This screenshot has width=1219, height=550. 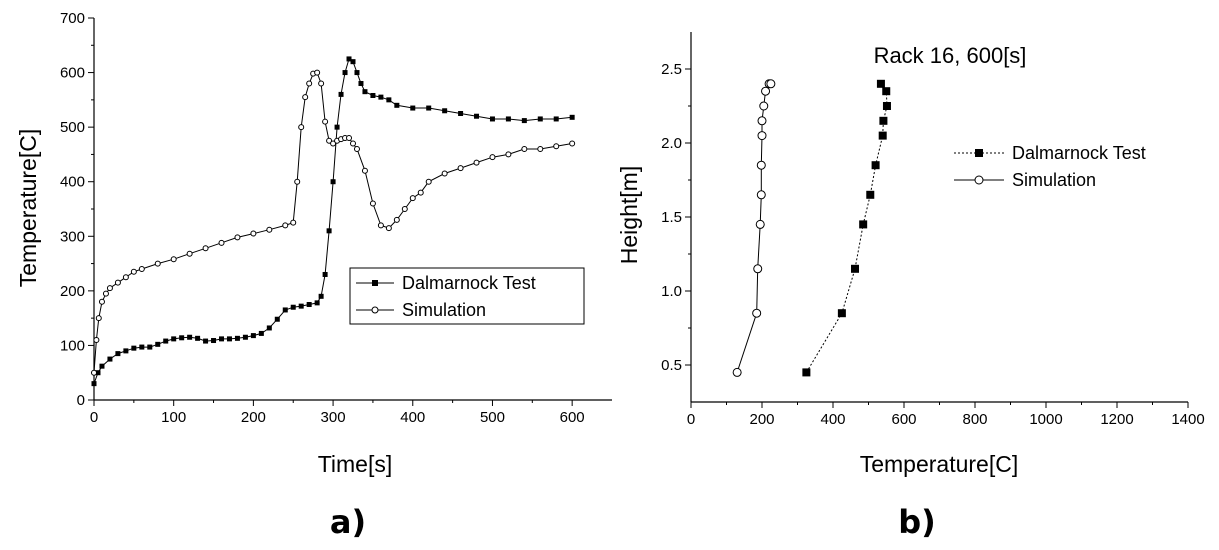 I want to click on chart-a-y-tick-label: 200, so click(x=72, y=291).